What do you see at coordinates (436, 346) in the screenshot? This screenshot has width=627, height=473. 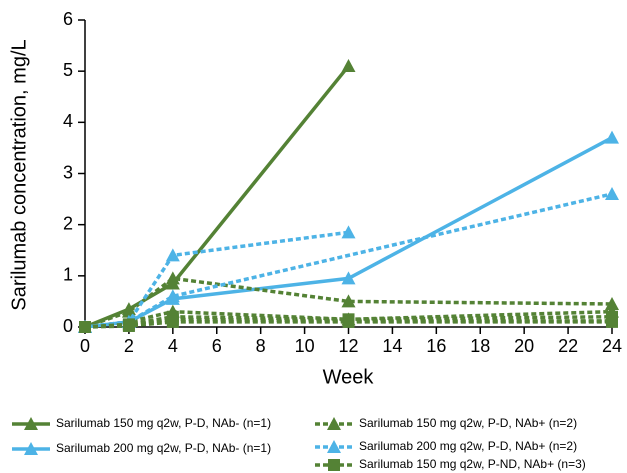 I see `x-tick-label: 16` at bounding box center [436, 346].